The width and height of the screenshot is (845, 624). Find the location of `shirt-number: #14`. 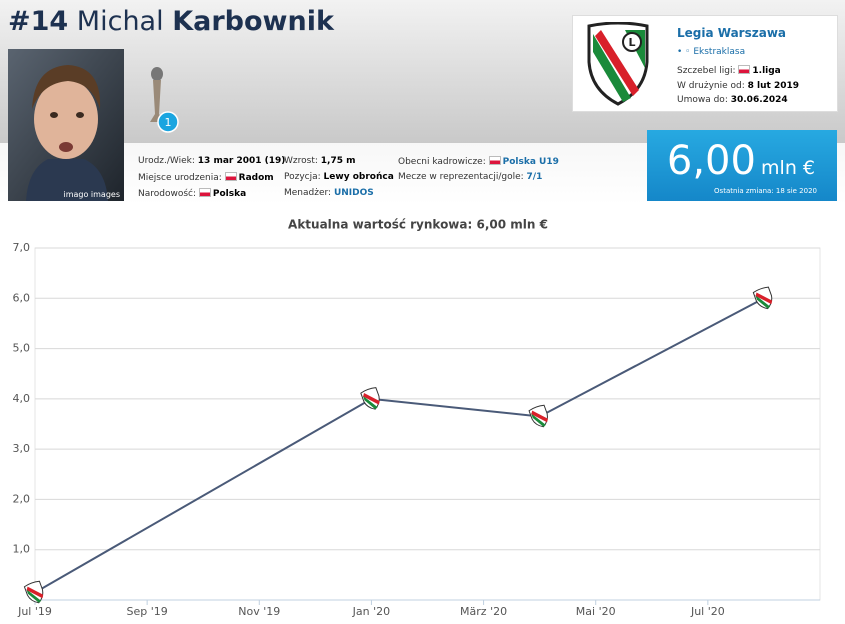

shirt-number: #14 is located at coordinates (38, 21).